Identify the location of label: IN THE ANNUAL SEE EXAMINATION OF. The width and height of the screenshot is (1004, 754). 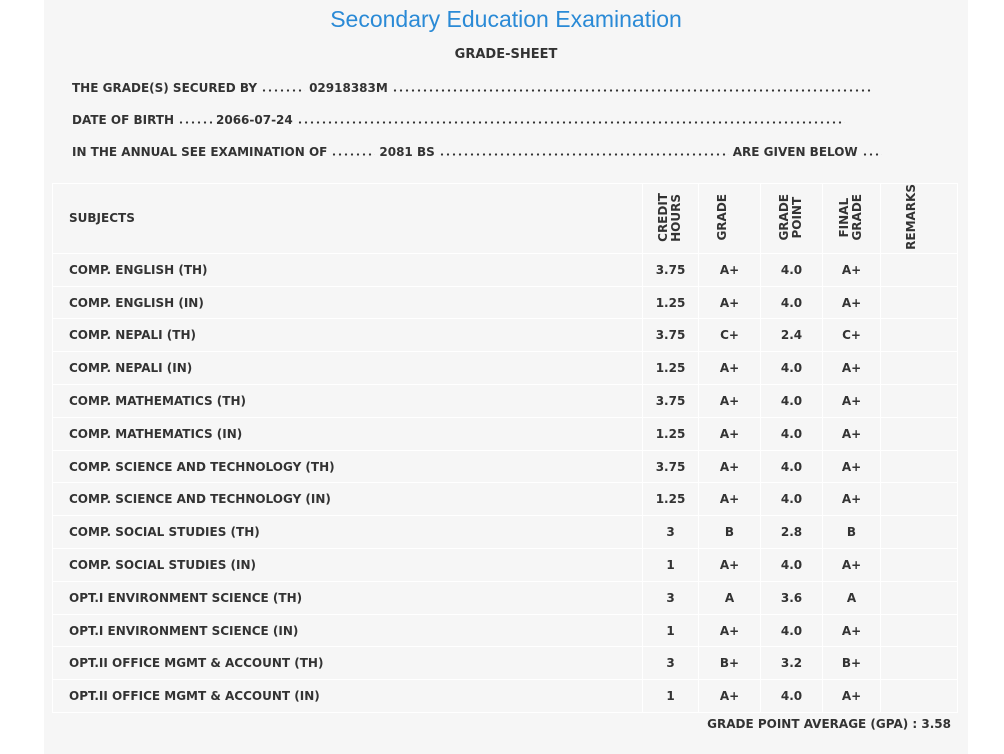
(200, 152).